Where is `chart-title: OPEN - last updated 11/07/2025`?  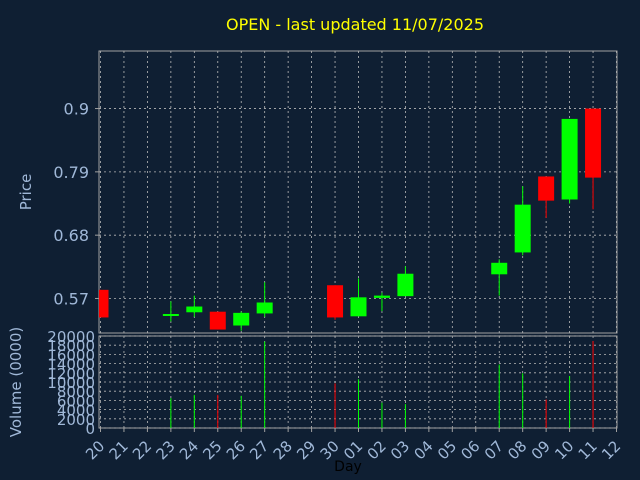 chart-title: OPEN - last updated 11/07/2025 is located at coordinates (355, 24).